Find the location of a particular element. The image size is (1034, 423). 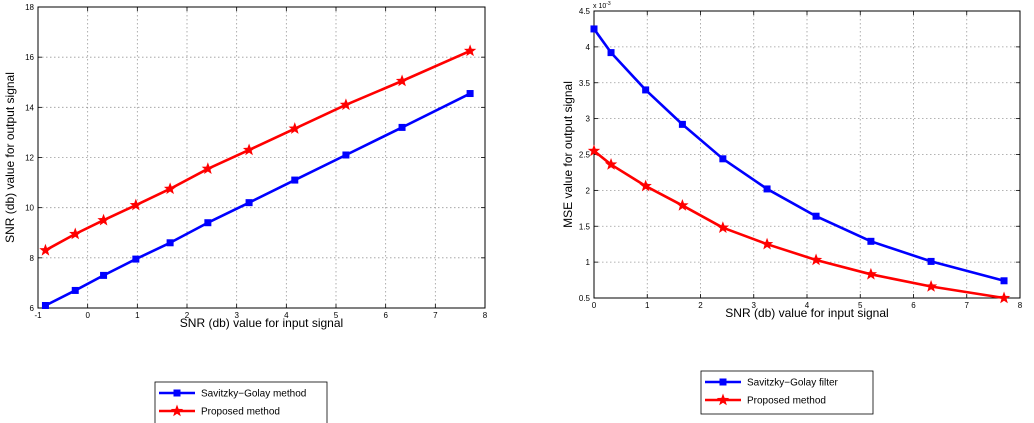

y-tick-label: 14 is located at coordinates (29, 107).